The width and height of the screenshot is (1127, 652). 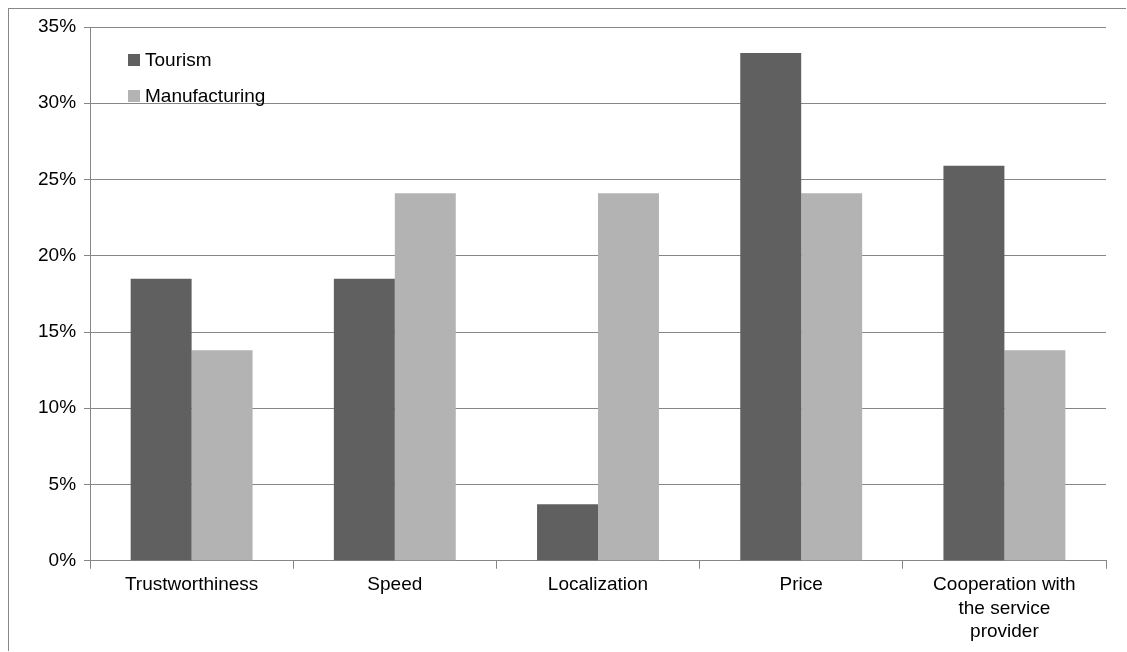 I want to click on y-tick-label: 25%, so click(x=57, y=178).